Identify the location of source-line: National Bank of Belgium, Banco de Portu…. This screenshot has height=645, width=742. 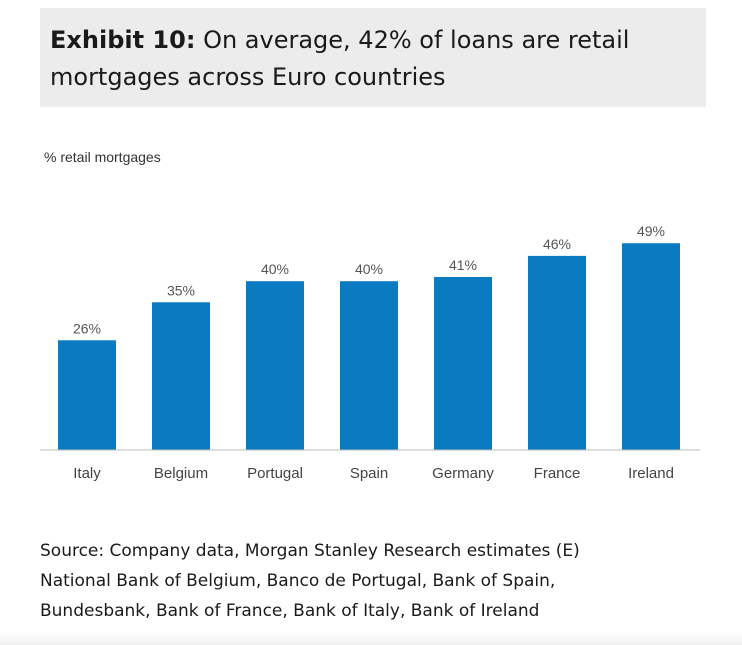
(298, 581).